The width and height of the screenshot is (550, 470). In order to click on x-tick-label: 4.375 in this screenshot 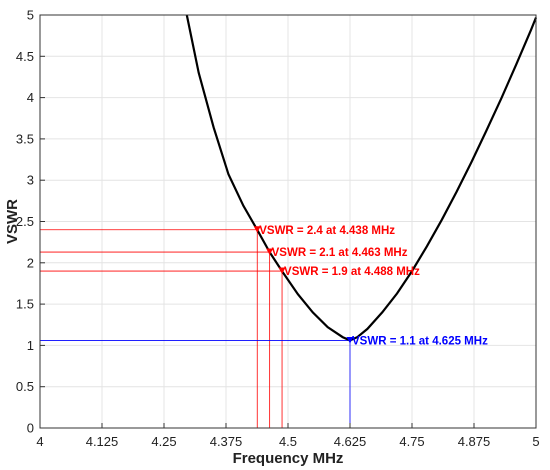, I will do `click(226, 441)`.